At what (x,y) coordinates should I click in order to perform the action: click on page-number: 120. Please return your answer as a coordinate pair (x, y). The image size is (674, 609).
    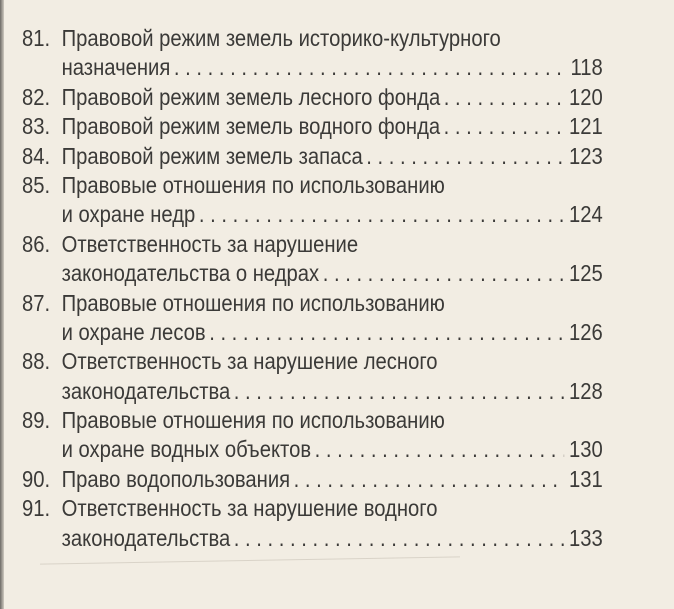
    Looking at the image, I should click on (586, 96).